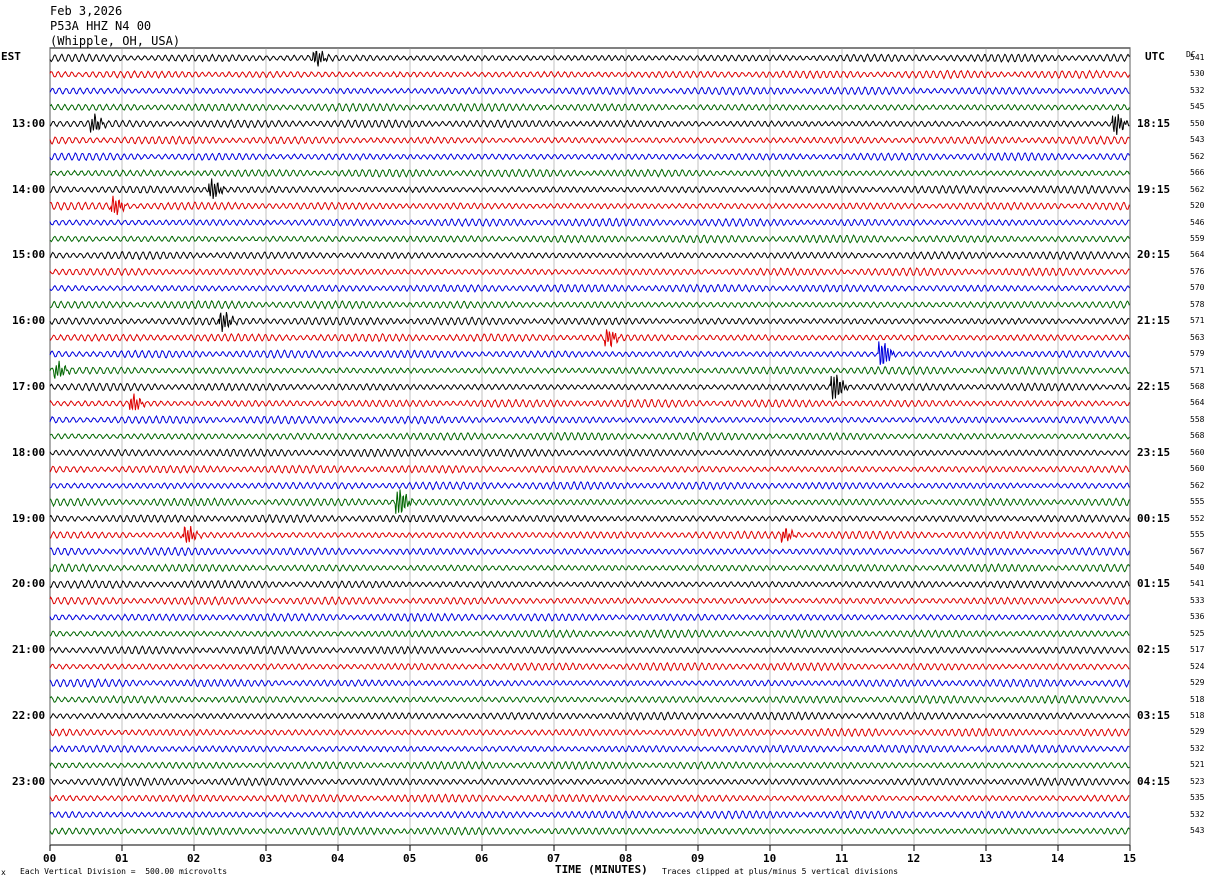  I want to click on dc-offset-label: 576, so click(1197, 271).